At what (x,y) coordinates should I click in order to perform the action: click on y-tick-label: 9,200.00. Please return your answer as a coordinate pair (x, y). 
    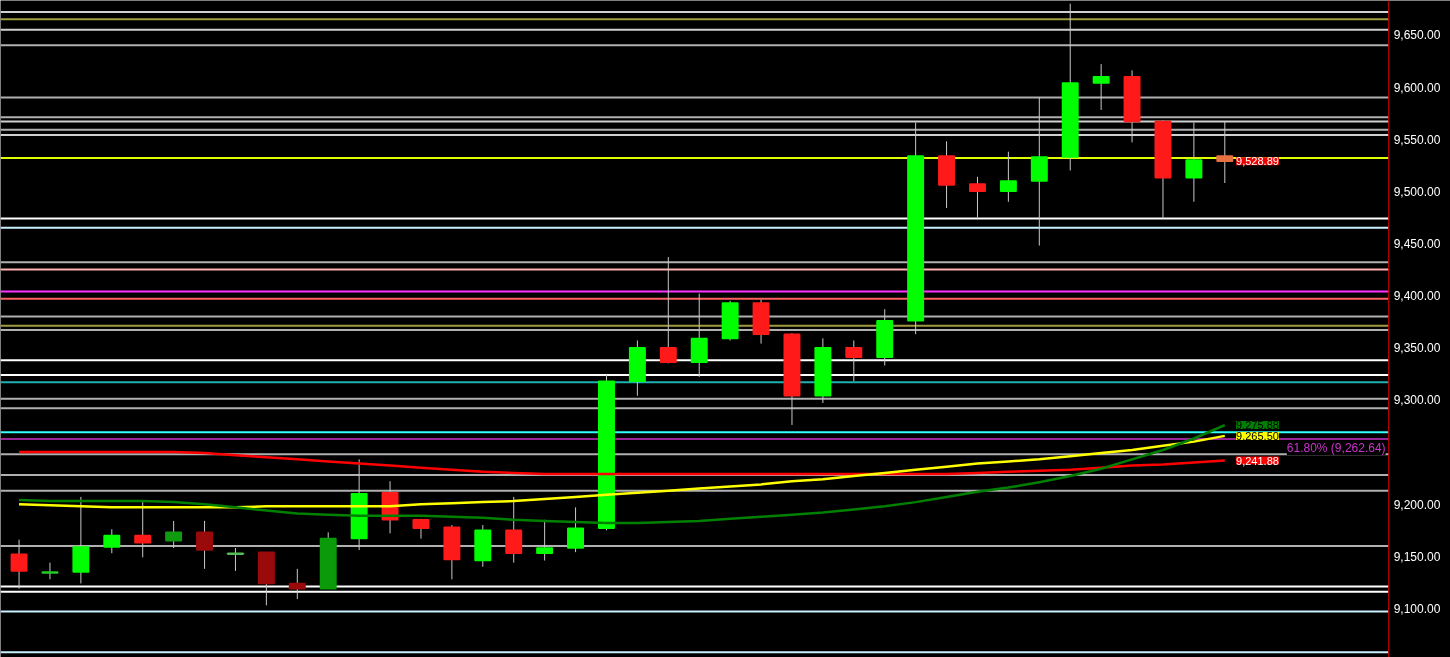
    Looking at the image, I should click on (1417, 504).